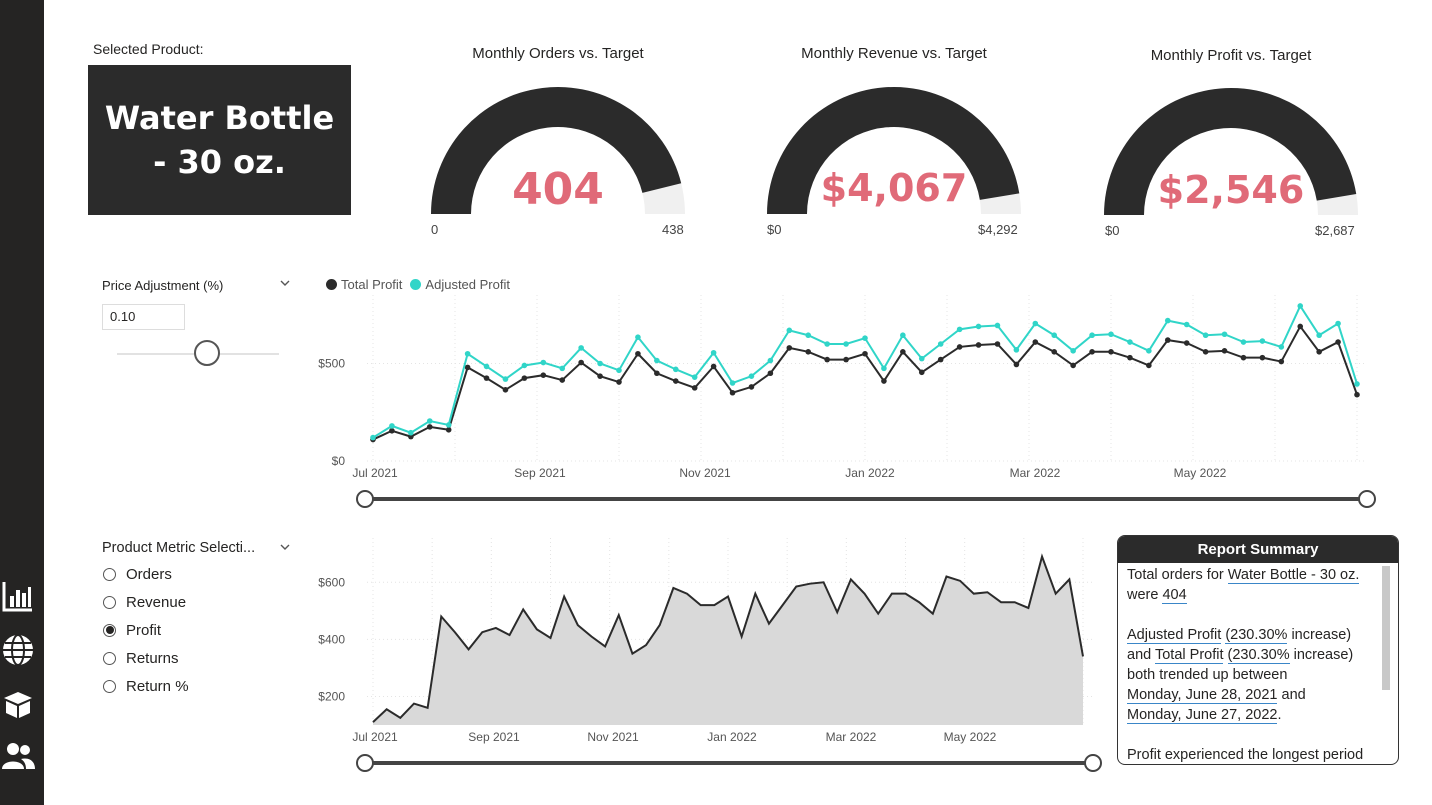 This screenshot has height=805, width=1432. Describe the element at coordinates (146, 602) in the screenshot. I see `metric-option: Revenue` at that location.